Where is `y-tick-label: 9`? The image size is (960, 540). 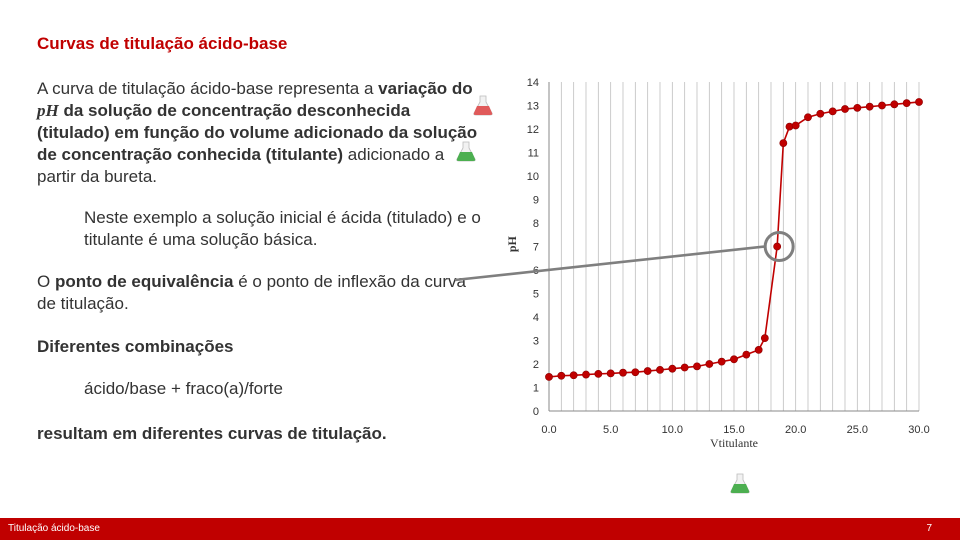 y-tick-label: 9 is located at coordinates (536, 201).